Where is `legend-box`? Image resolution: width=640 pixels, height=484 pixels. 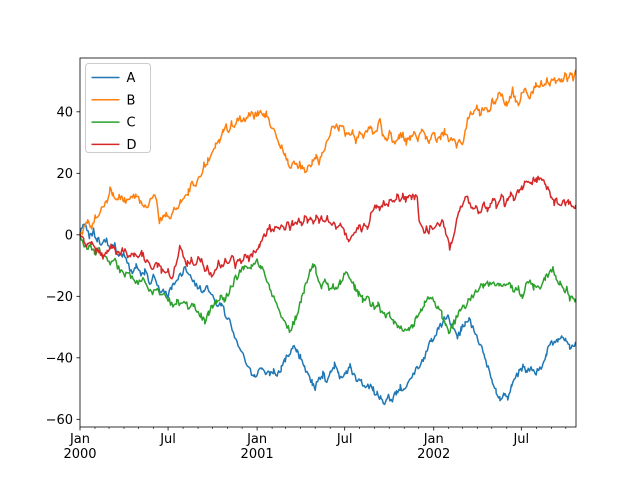 legend-box is located at coordinates (118, 108).